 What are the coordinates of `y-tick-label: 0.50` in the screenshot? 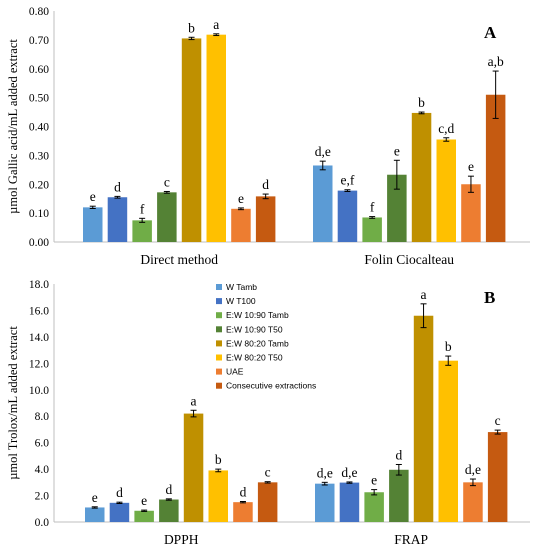 It's located at (39, 99).